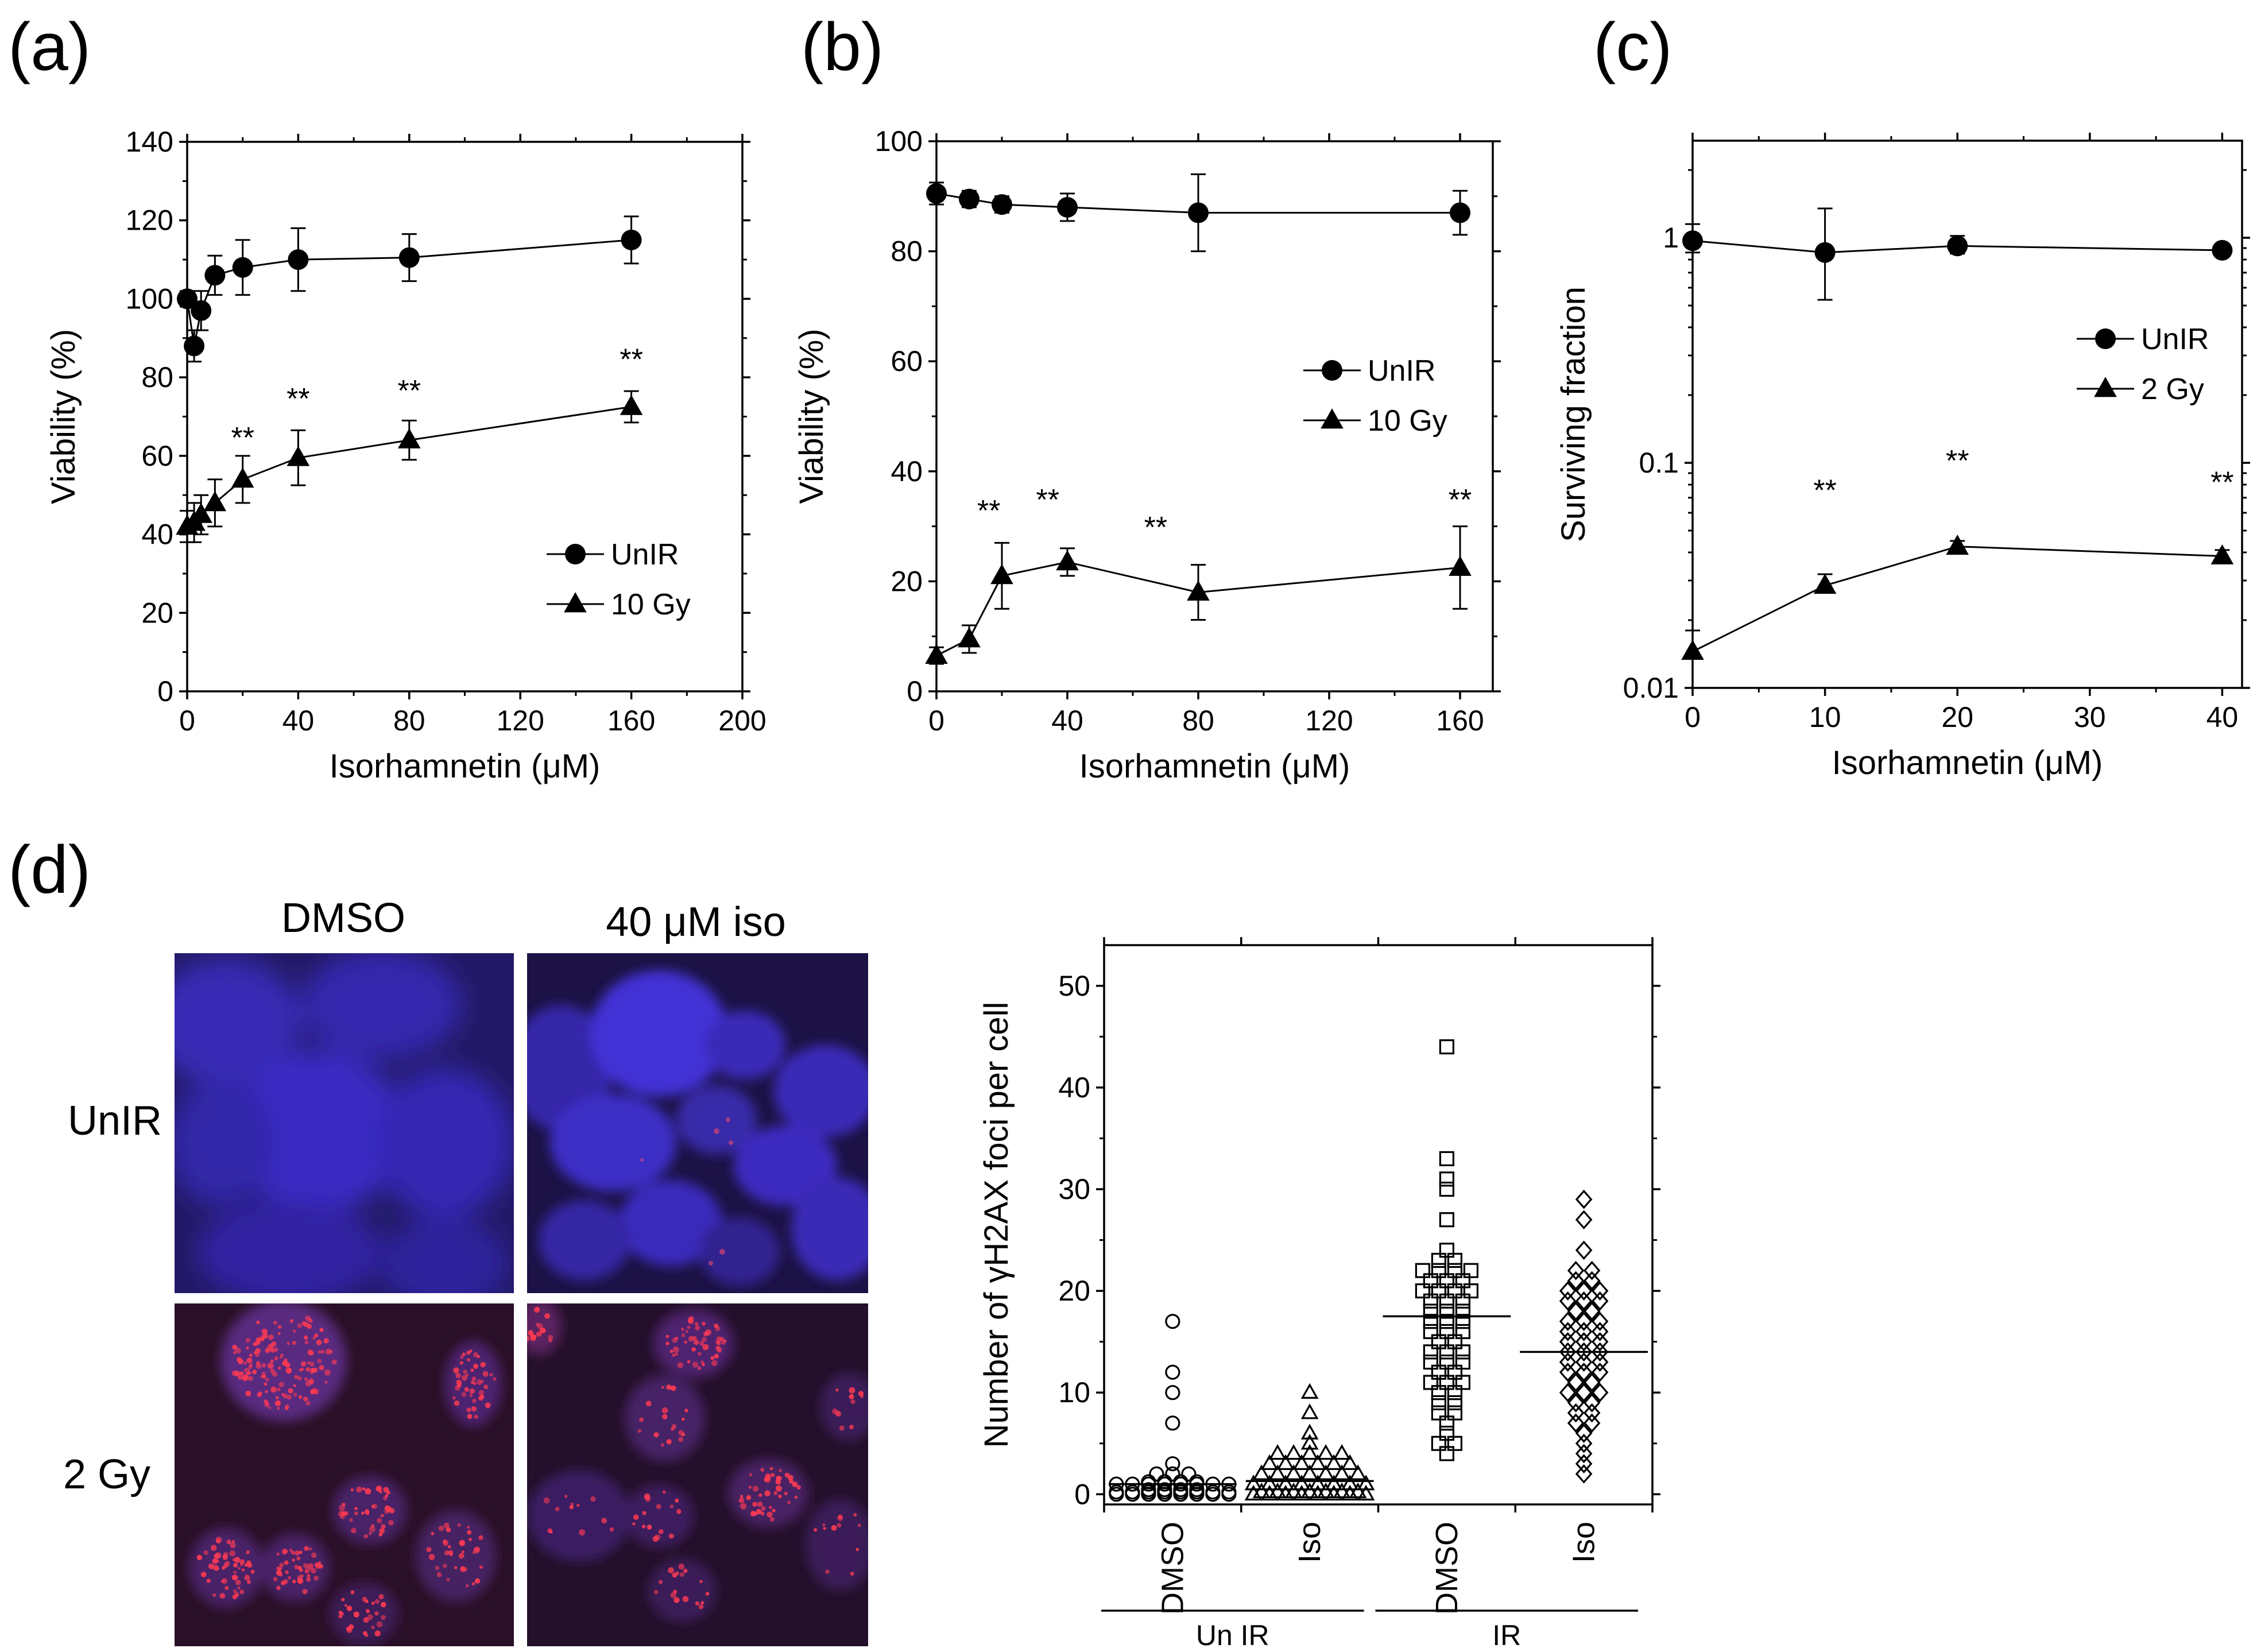  I want to click on series-unir, so click(1198, 213).